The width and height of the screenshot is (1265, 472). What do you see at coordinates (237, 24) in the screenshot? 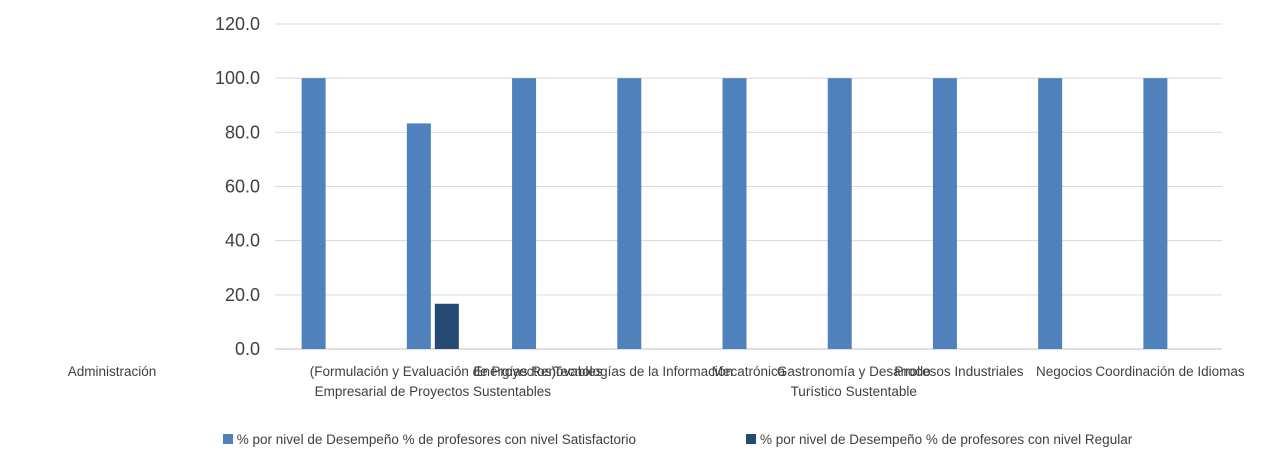
I see `y-tick-label: 120.0` at bounding box center [237, 24].